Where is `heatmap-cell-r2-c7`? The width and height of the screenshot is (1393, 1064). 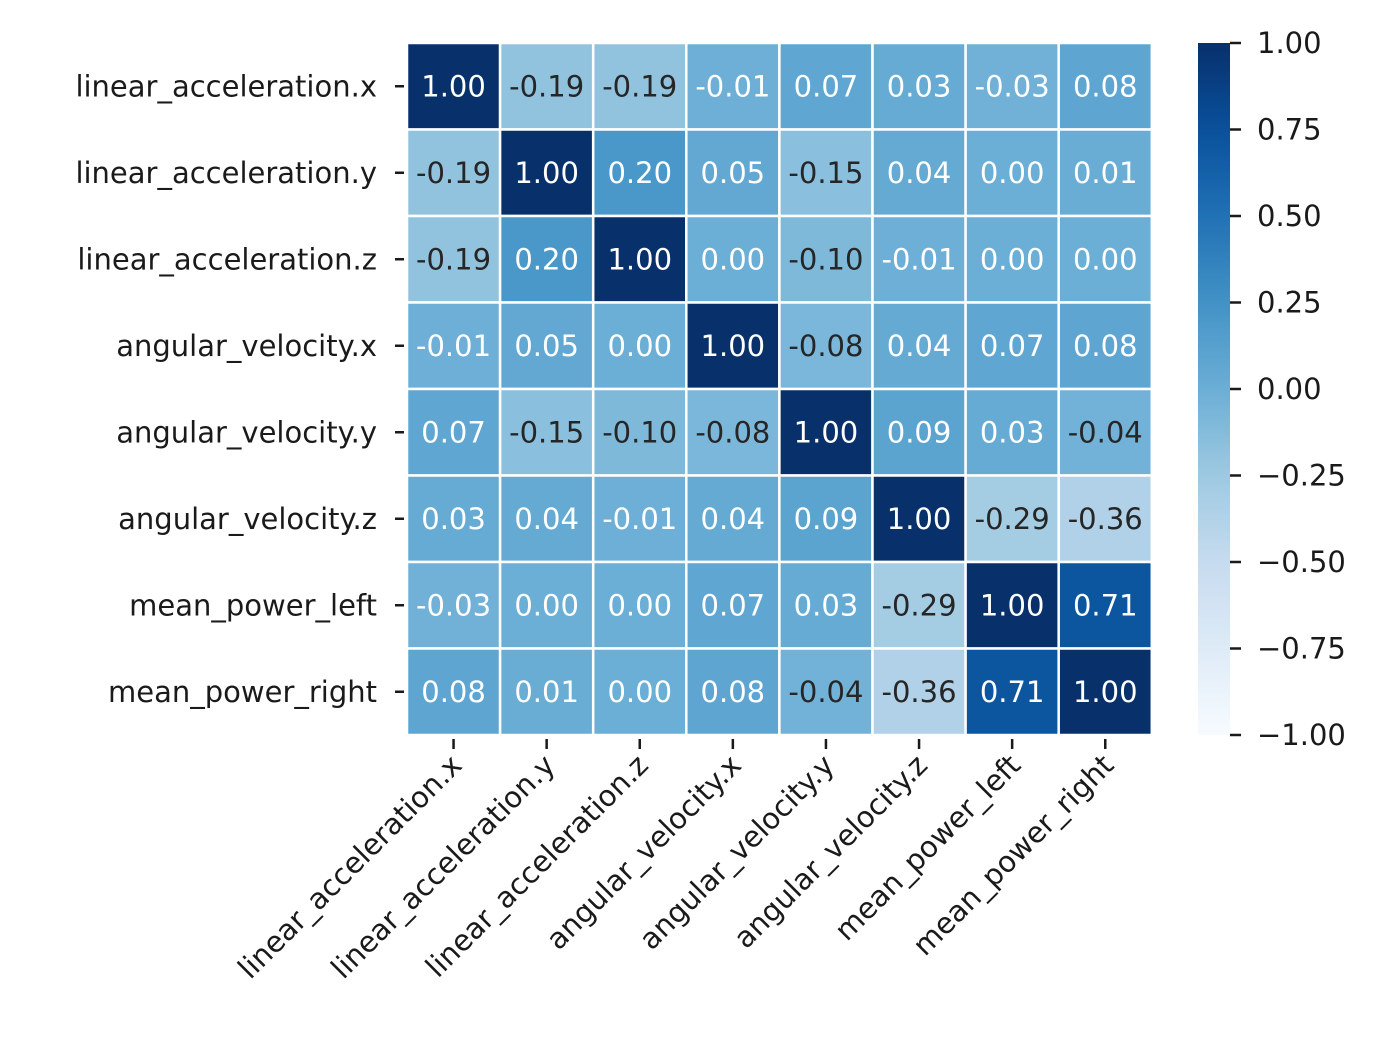
heatmap-cell-r2-c7 is located at coordinates (1105, 259).